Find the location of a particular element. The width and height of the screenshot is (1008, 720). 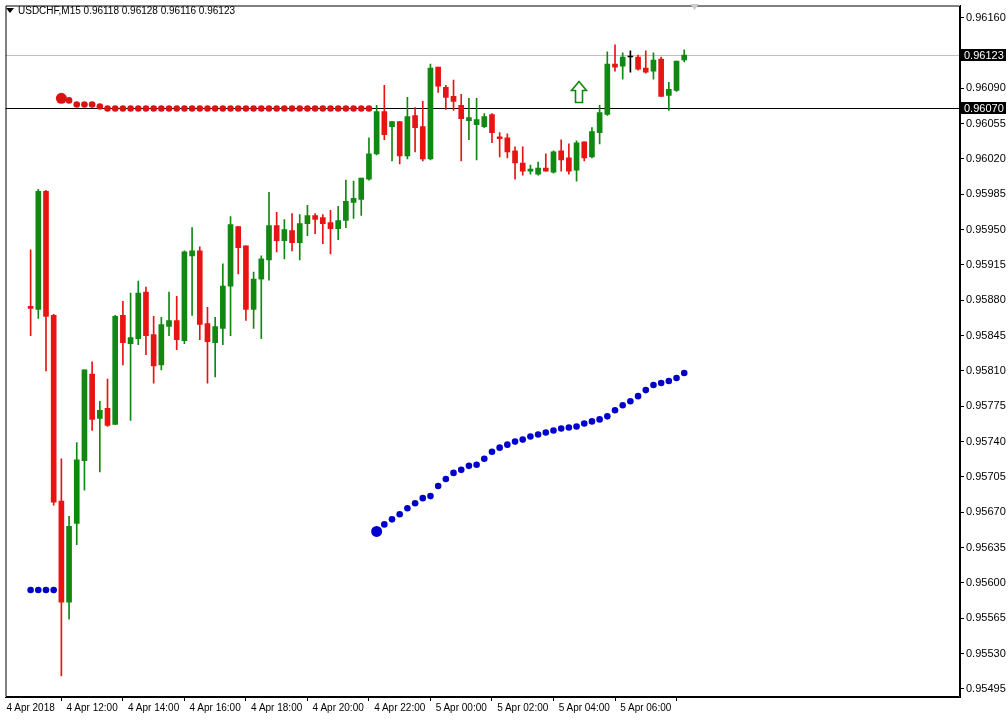

x-tick-label: 4 Apr 18:00 is located at coordinates (277, 707).